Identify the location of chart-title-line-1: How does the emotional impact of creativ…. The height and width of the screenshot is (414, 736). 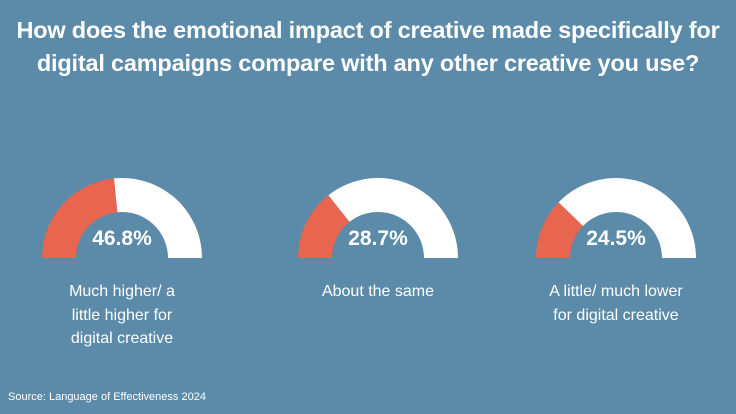
(368, 30).